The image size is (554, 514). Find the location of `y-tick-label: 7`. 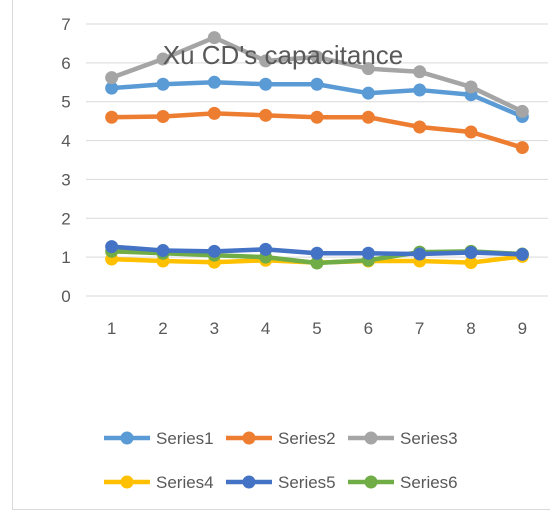

y-tick-label: 7 is located at coordinates (65, 24).